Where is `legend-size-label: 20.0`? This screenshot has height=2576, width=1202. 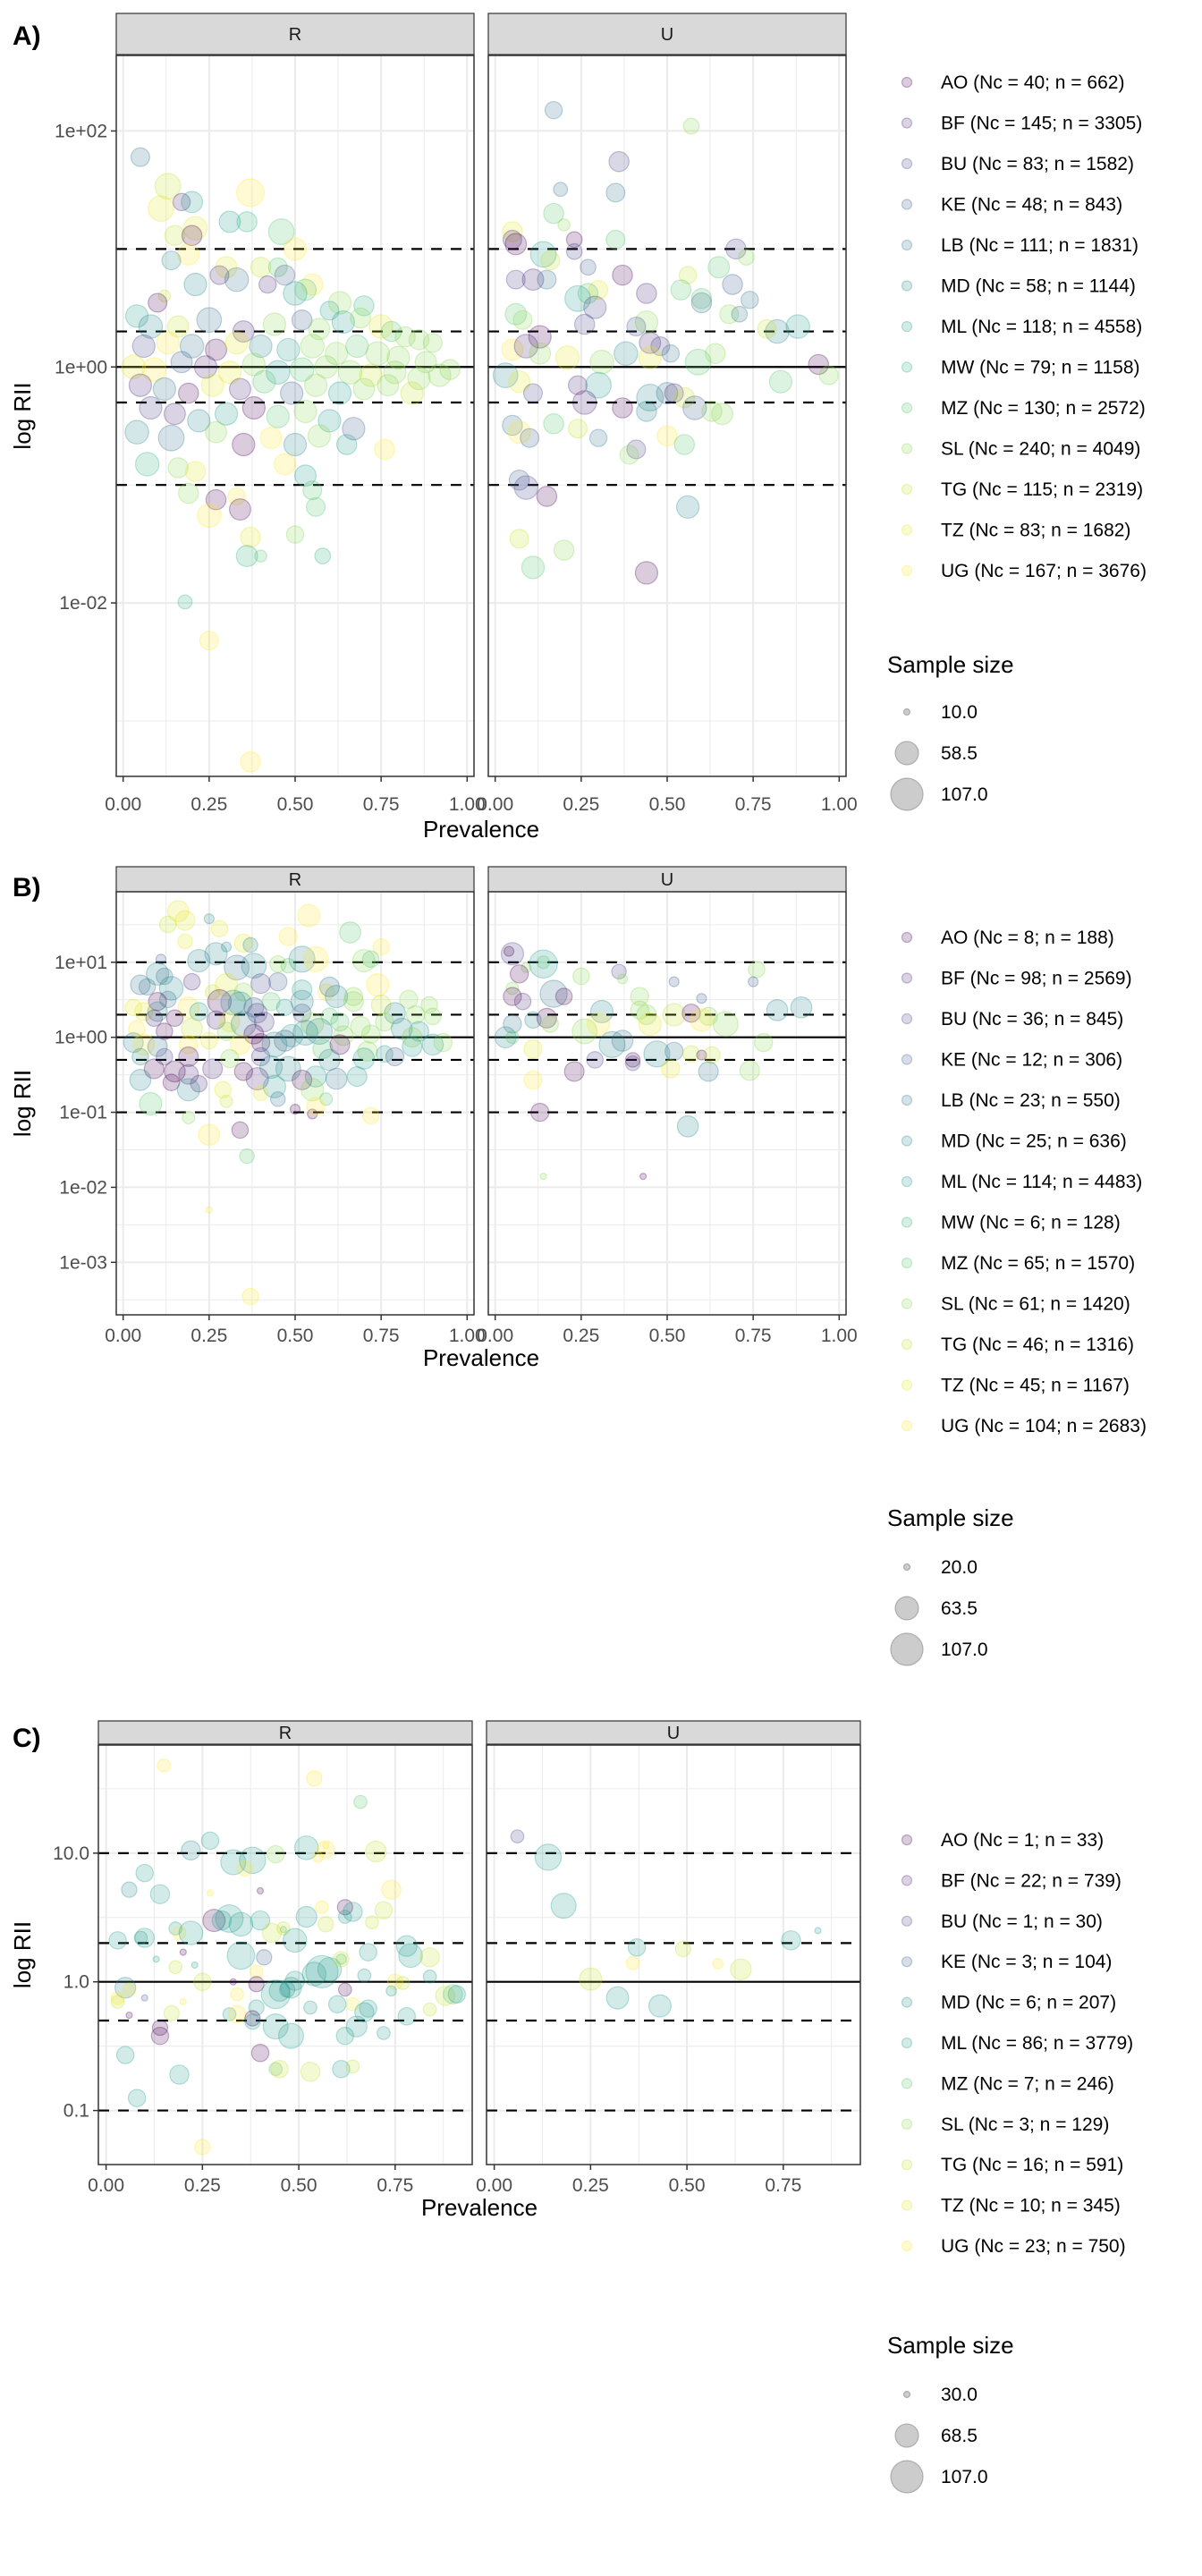 legend-size-label: 20.0 is located at coordinates (959, 1567).